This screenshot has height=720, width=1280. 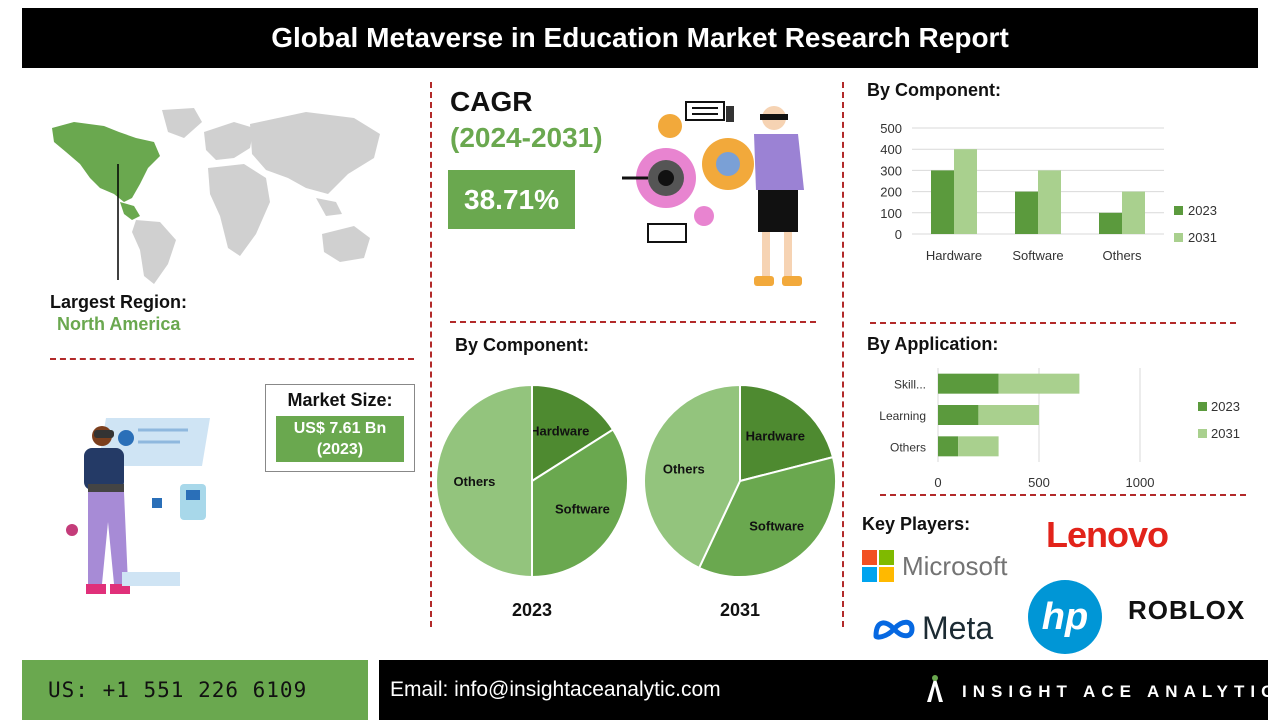 I want to click on bar-y-tick-label: 300, so click(x=891, y=170).